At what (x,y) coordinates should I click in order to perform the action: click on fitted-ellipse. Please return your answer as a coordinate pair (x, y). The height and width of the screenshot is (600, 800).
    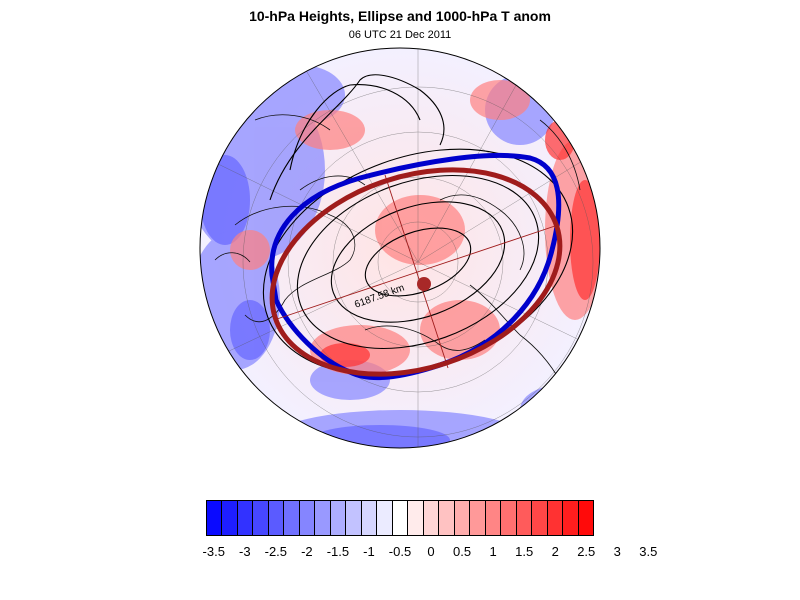
    Looking at the image, I should click on (416, 272).